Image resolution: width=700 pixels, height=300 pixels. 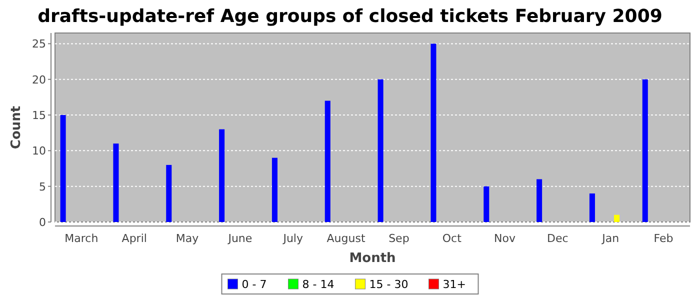 I want to click on legend-label: 15 - 30, so click(x=388, y=284).